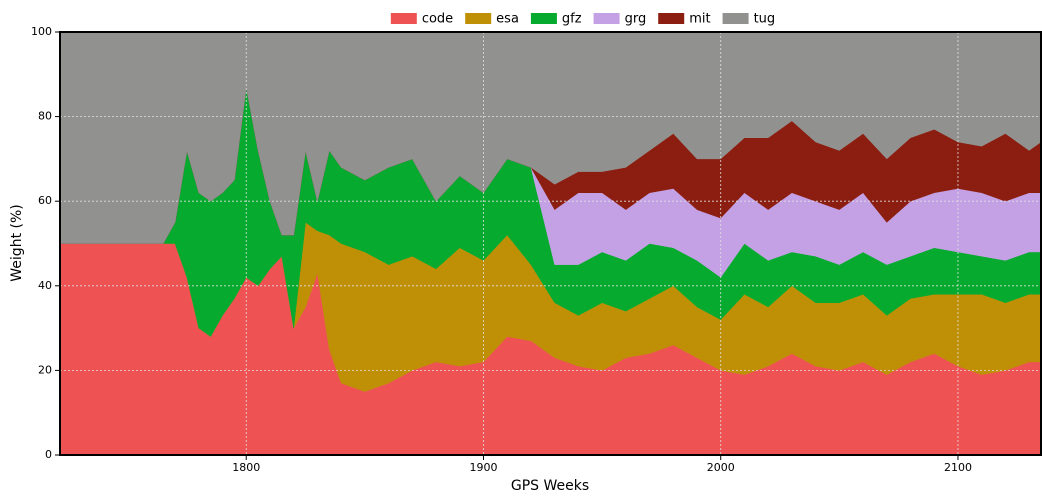 The image size is (1042, 497). What do you see at coordinates (721, 467) in the screenshot?
I see `x-tick-label: 2000` at bounding box center [721, 467].